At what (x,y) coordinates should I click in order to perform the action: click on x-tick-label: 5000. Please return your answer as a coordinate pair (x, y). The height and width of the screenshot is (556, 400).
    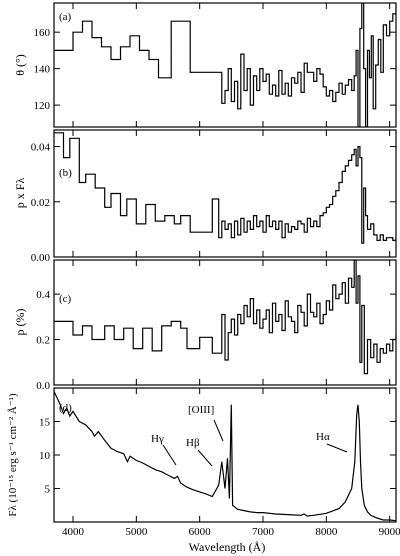
    Looking at the image, I should click on (136, 532).